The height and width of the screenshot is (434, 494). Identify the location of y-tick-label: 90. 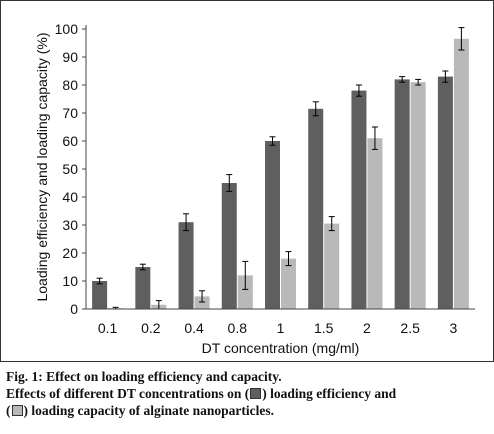
(70, 57).